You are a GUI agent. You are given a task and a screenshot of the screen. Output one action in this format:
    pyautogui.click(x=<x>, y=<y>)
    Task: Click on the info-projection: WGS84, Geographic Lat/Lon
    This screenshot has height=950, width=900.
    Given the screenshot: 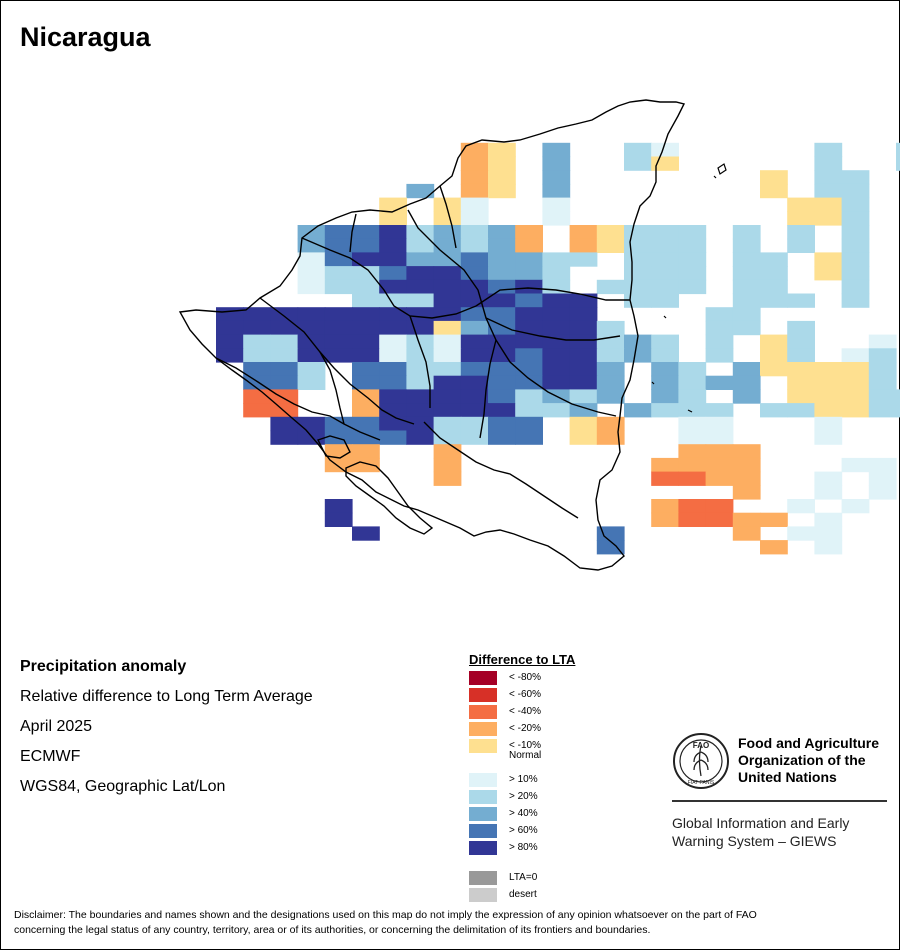 What is the action you would take?
    pyautogui.click(x=123, y=786)
    